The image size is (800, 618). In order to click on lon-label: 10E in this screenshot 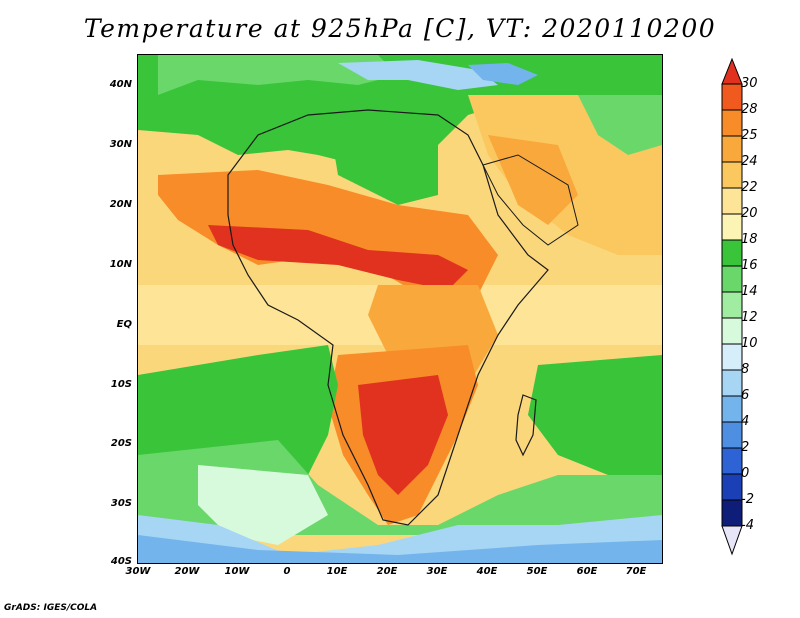, I will do `click(337, 571)`.